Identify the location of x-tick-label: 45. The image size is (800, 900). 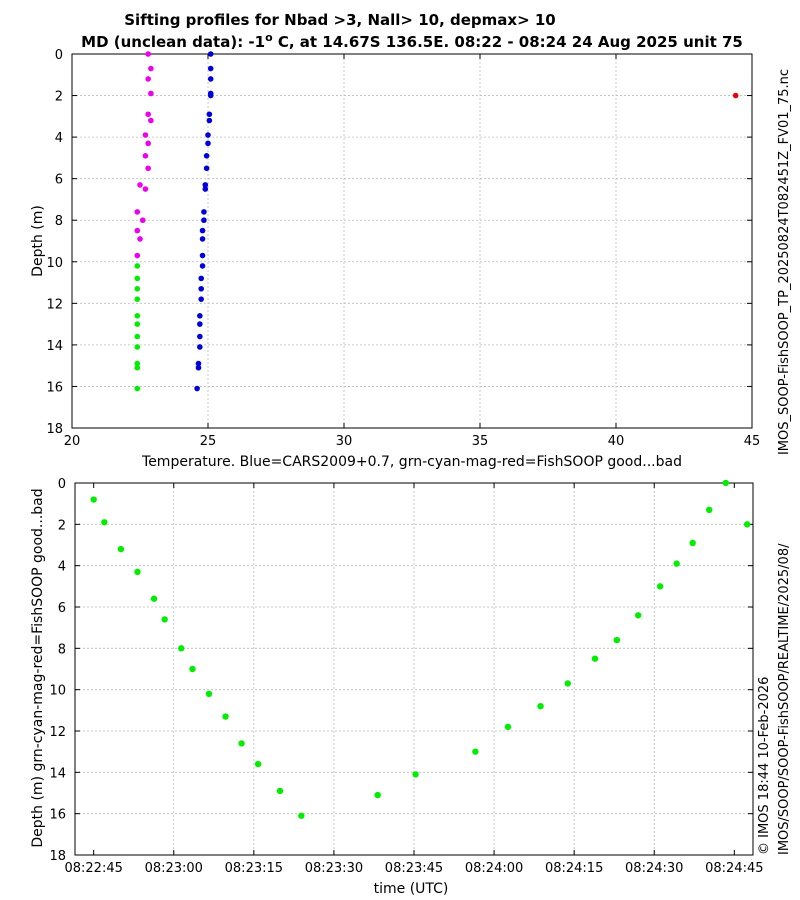
(752, 441).